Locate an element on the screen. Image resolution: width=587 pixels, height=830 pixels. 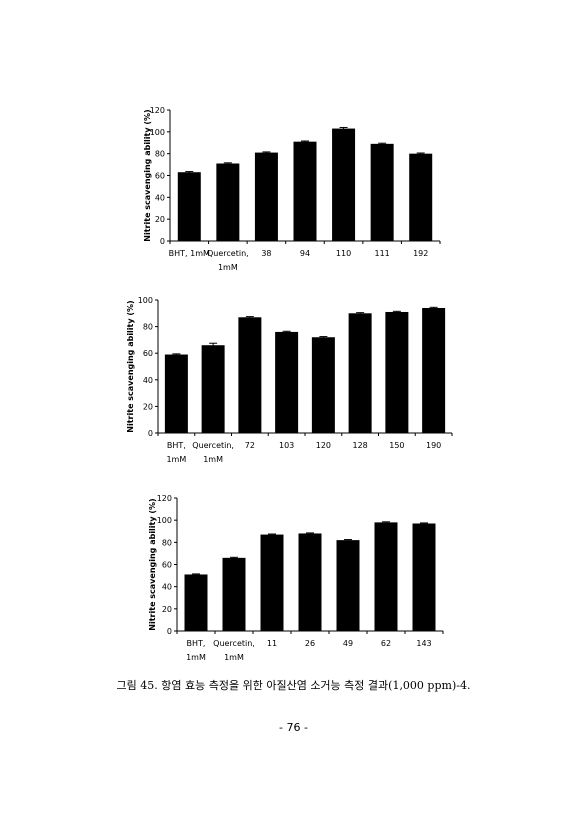
x-tick-label: 38 is located at coordinates (266, 253).